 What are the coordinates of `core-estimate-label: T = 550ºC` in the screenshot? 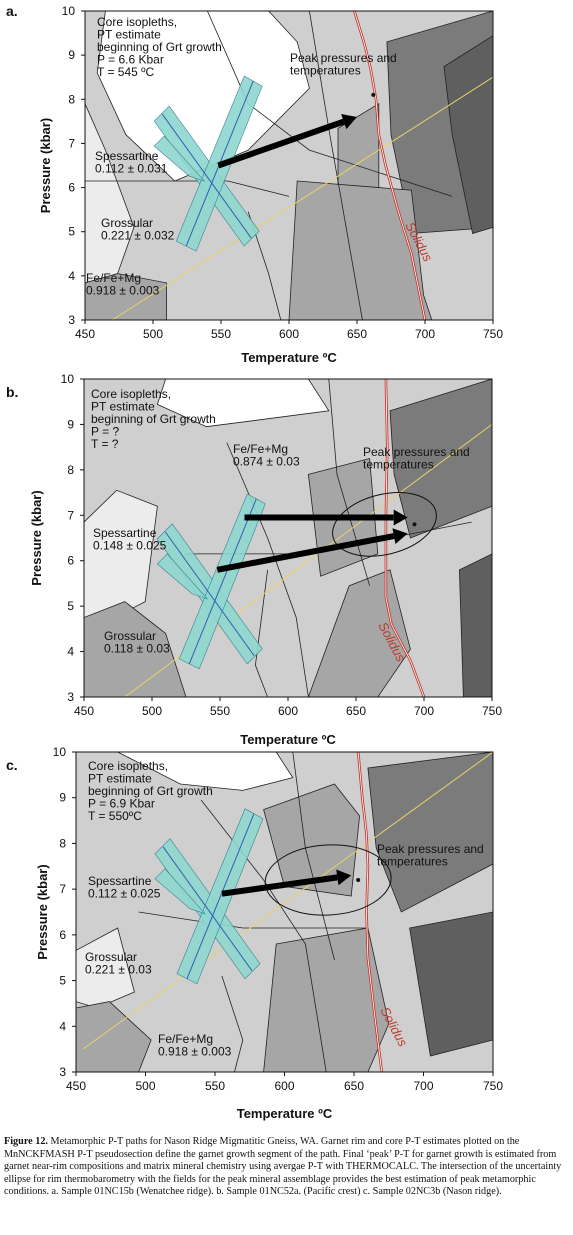 It's located at (115, 816).